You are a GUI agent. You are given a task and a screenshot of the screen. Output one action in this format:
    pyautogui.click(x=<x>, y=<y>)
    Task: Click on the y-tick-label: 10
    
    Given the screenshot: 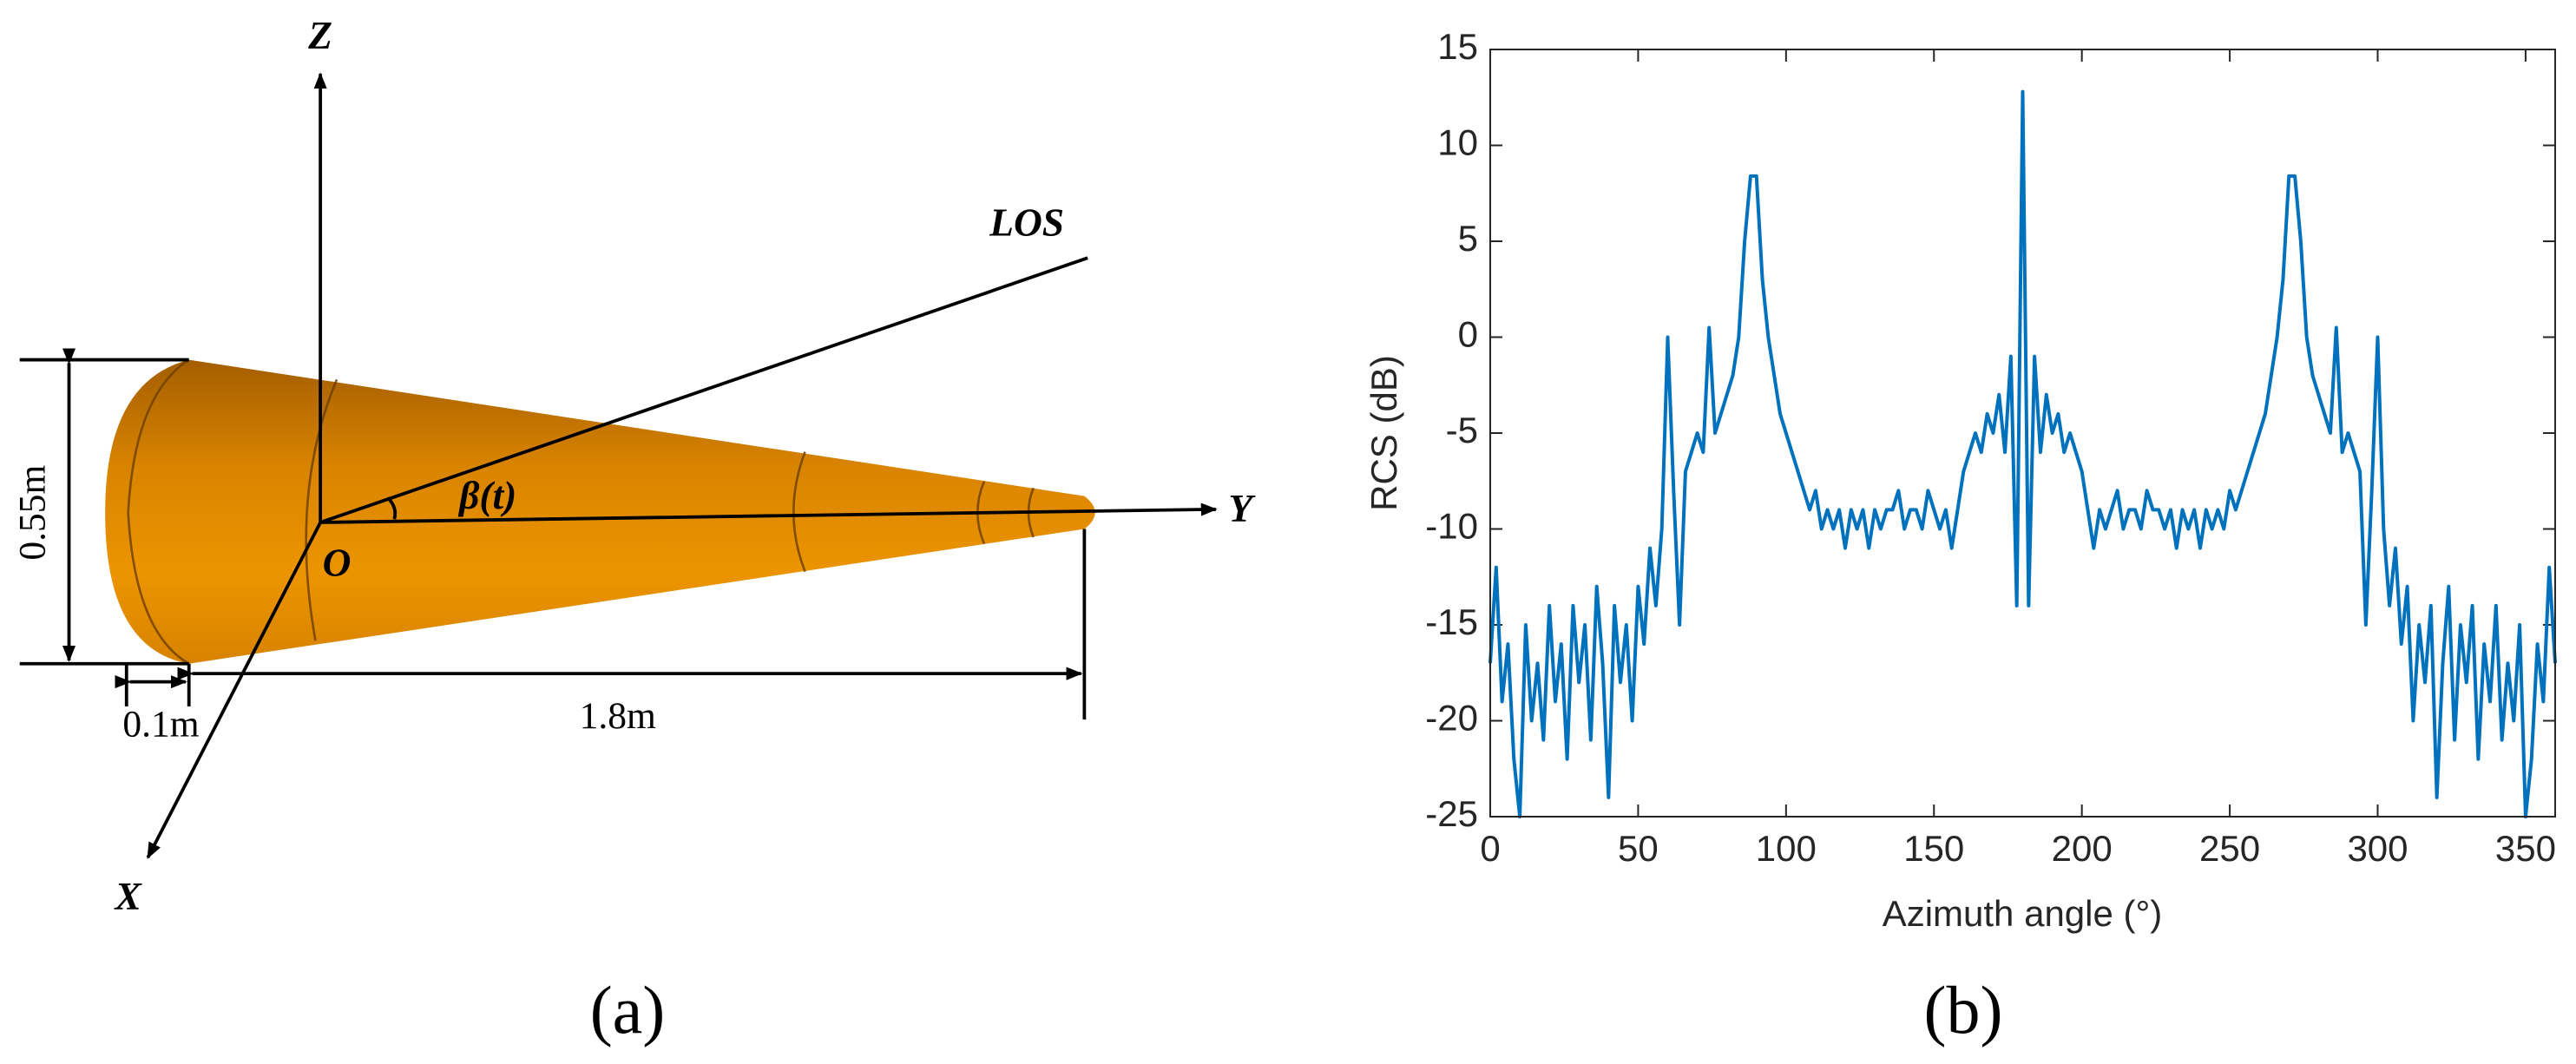 What is the action you would take?
    pyautogui.click(x=1457, y=142)
    